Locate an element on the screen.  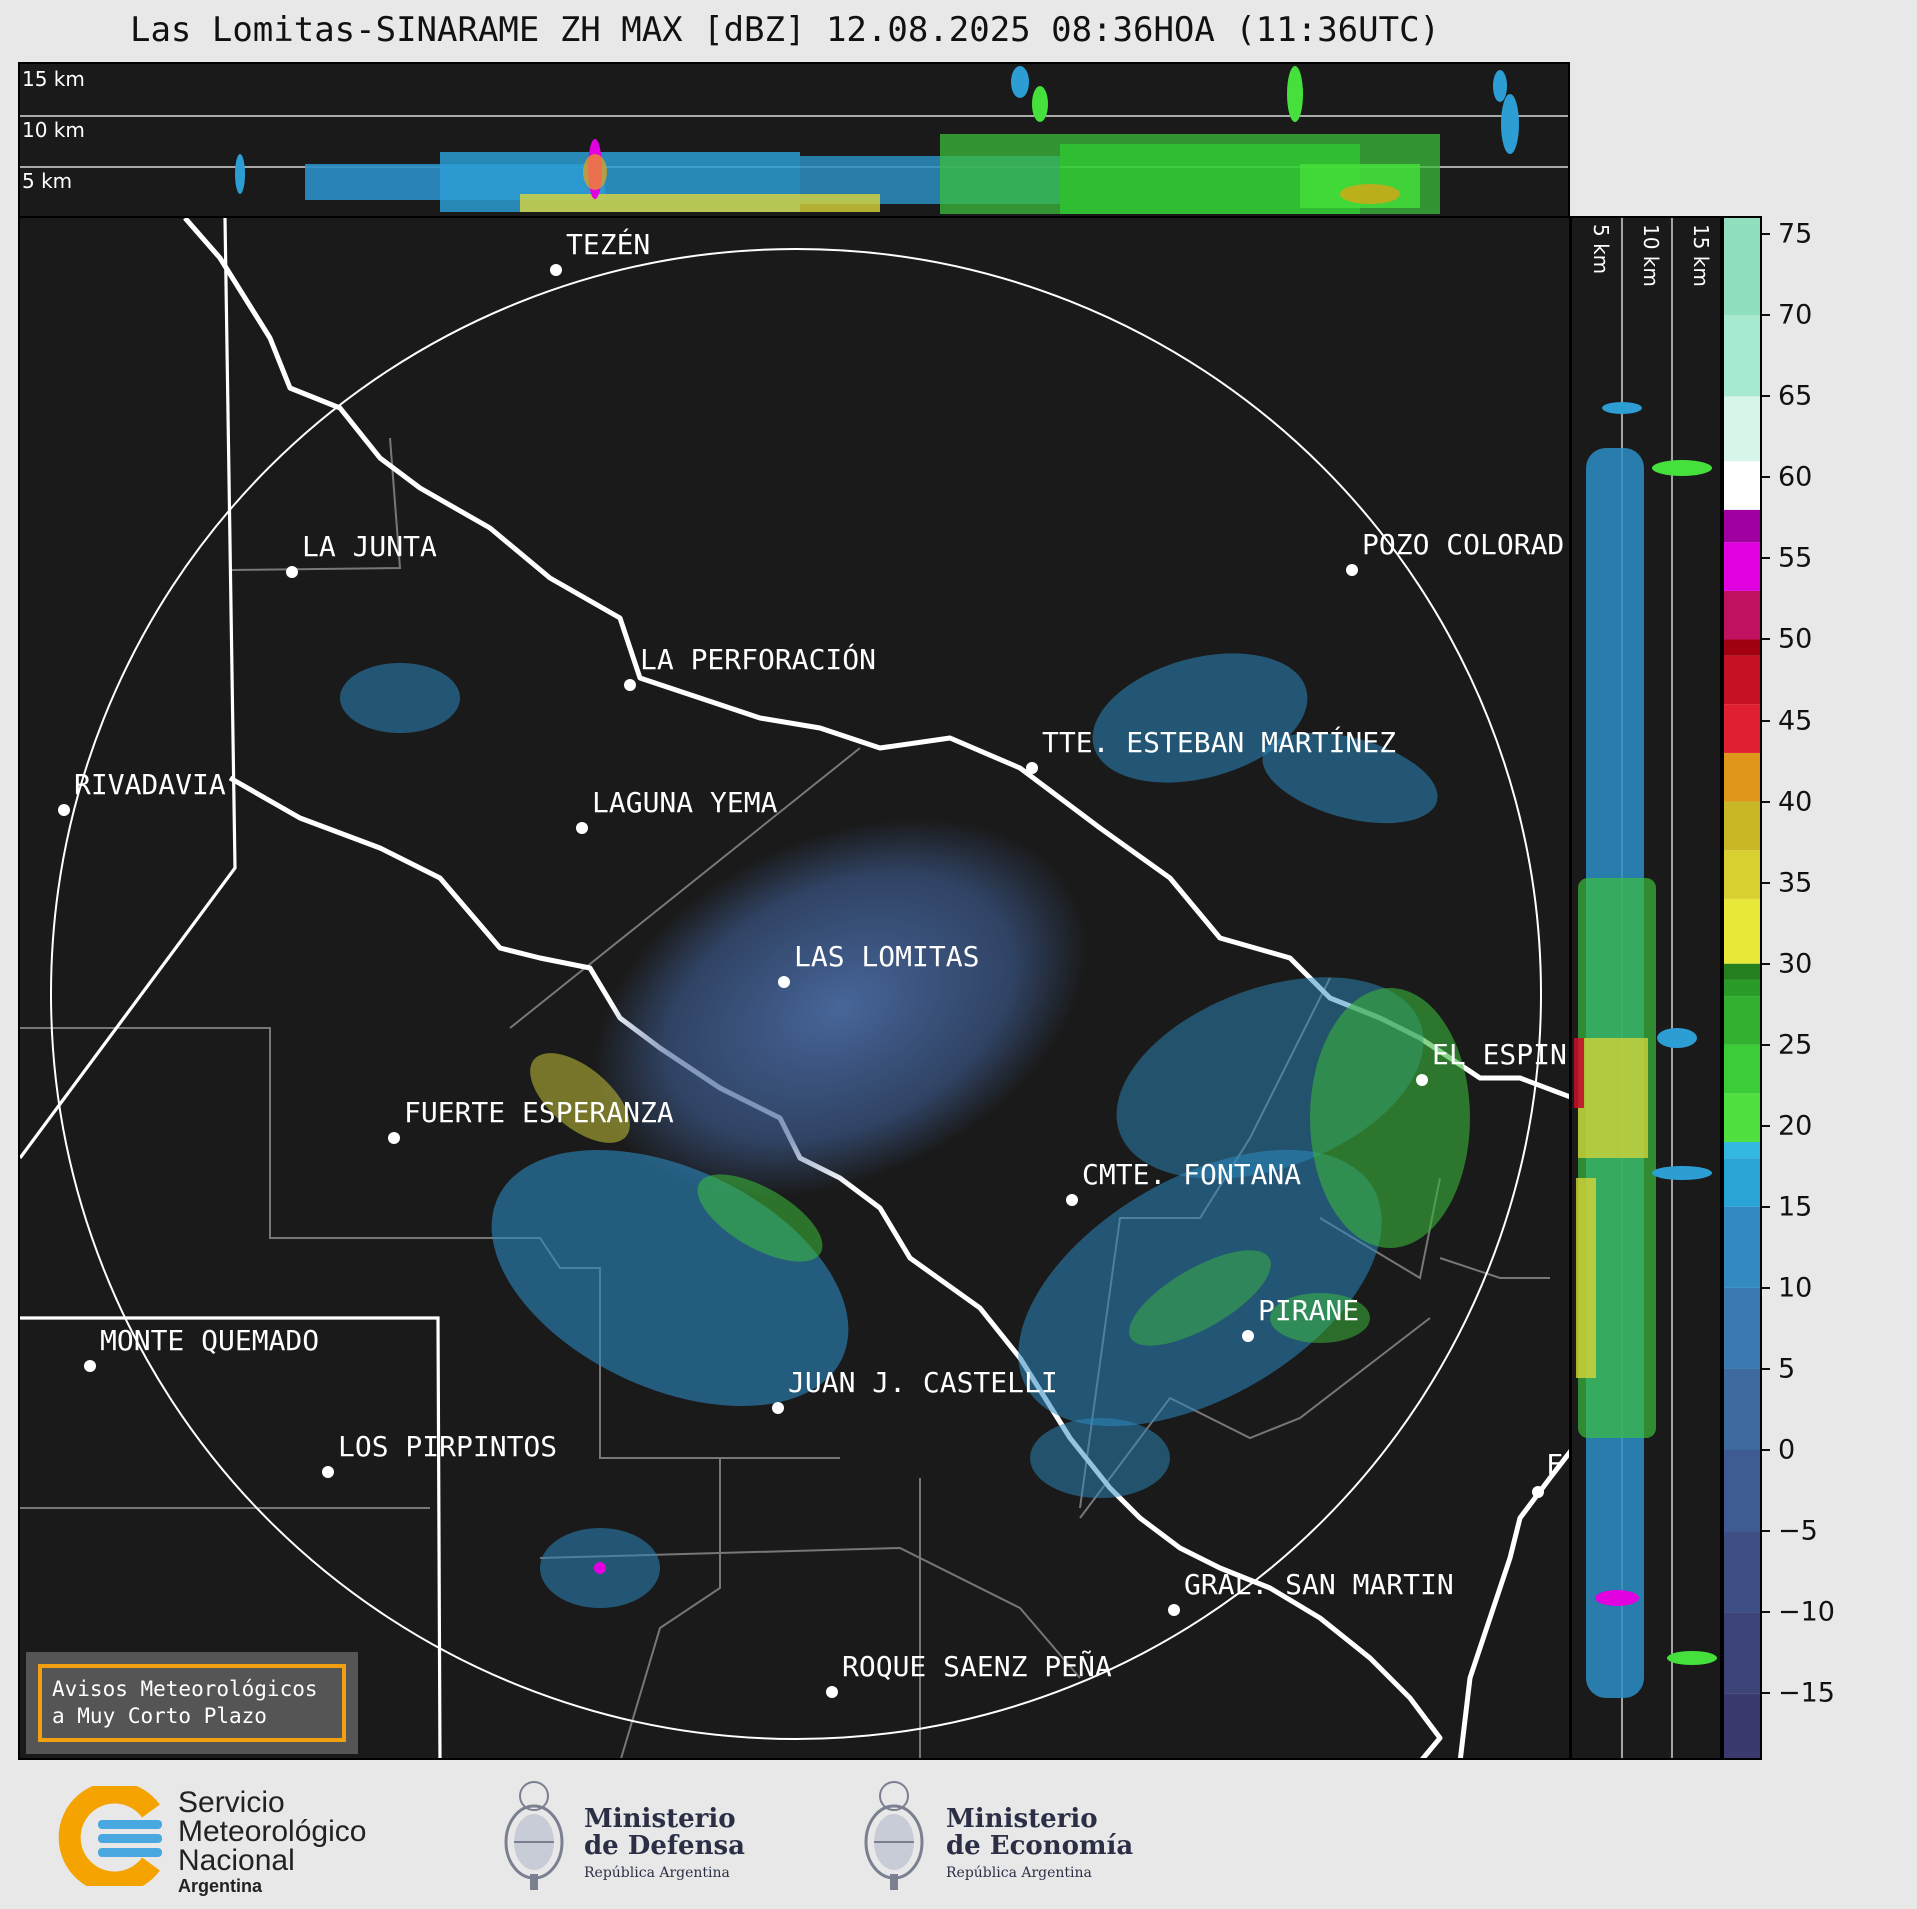
city-label-la-perforacion: LA PERFORACIÓN is located at coordinates (758, 659).